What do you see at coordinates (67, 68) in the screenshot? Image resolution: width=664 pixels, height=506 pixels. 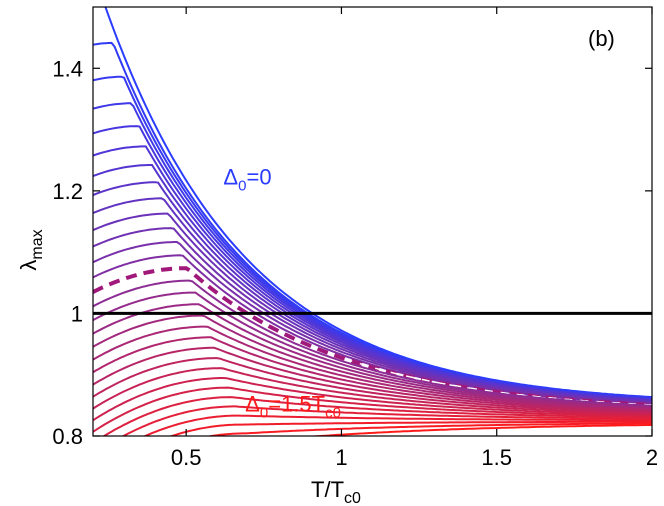 I see `y-tick-label: 1.4` at bounding box center [67, 68].